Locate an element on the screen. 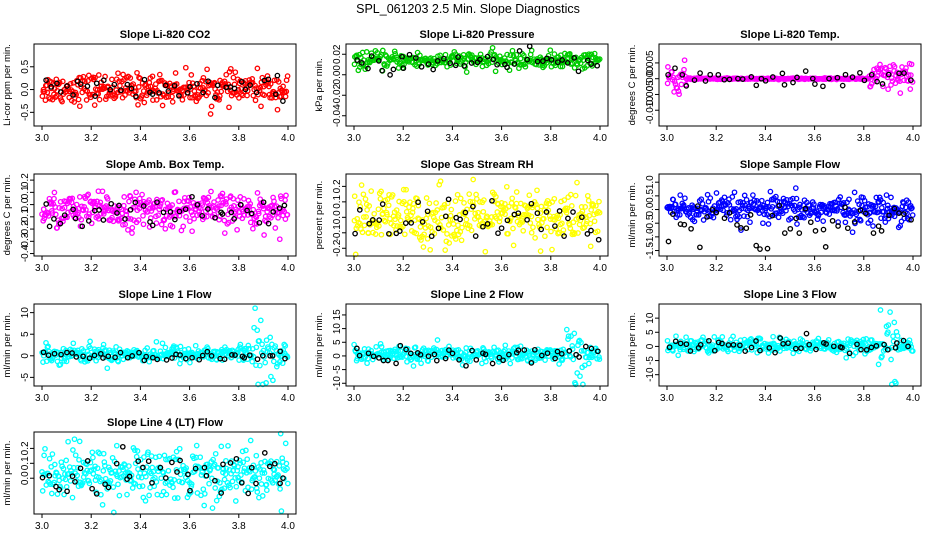 The height and width of the screenshot is (540, 936). y-tick-label: 10 is located at coordinates (25, 313).